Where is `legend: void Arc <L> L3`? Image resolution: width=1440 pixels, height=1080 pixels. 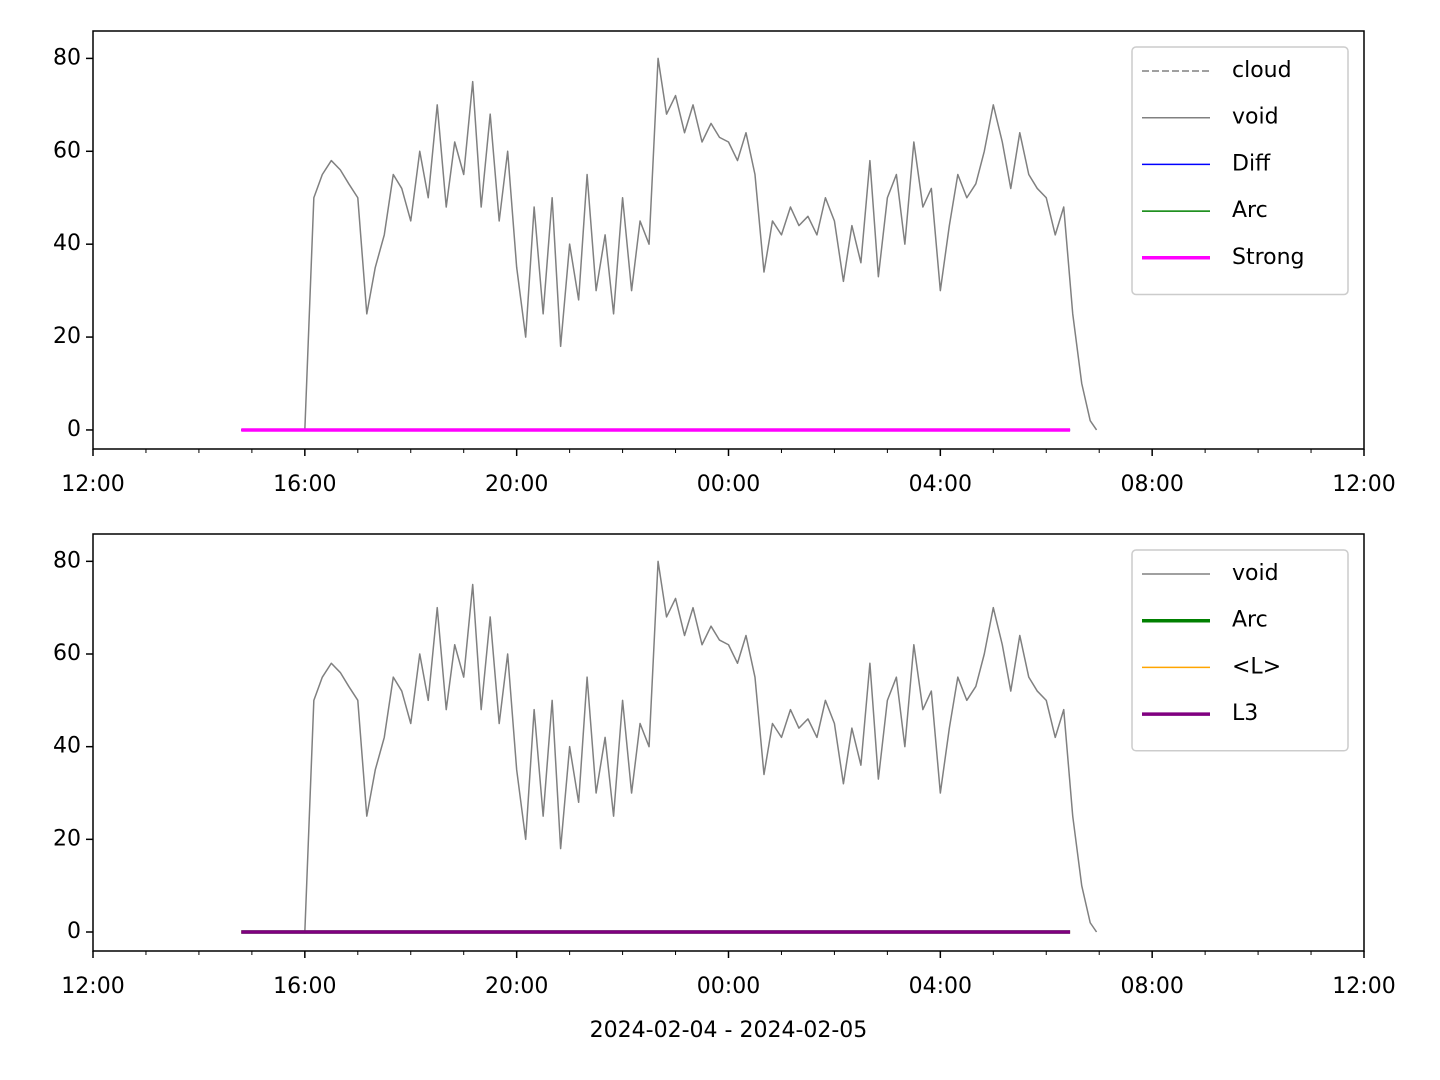
legend: void Arc <L> L3 is located at coordinates (1240, 650).